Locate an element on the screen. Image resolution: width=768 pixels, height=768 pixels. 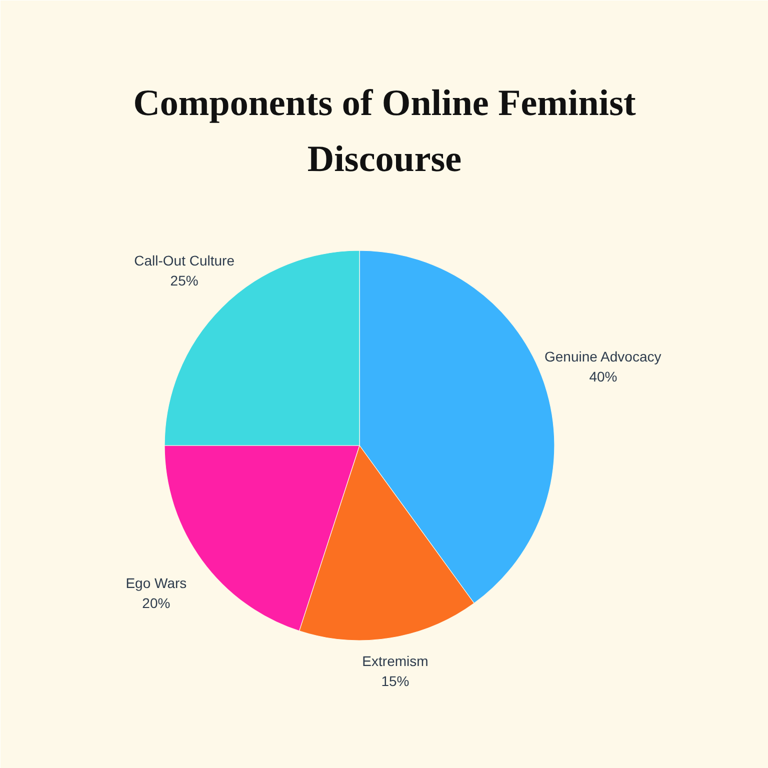
data-label: 20% is located at coordinates (156, 603).